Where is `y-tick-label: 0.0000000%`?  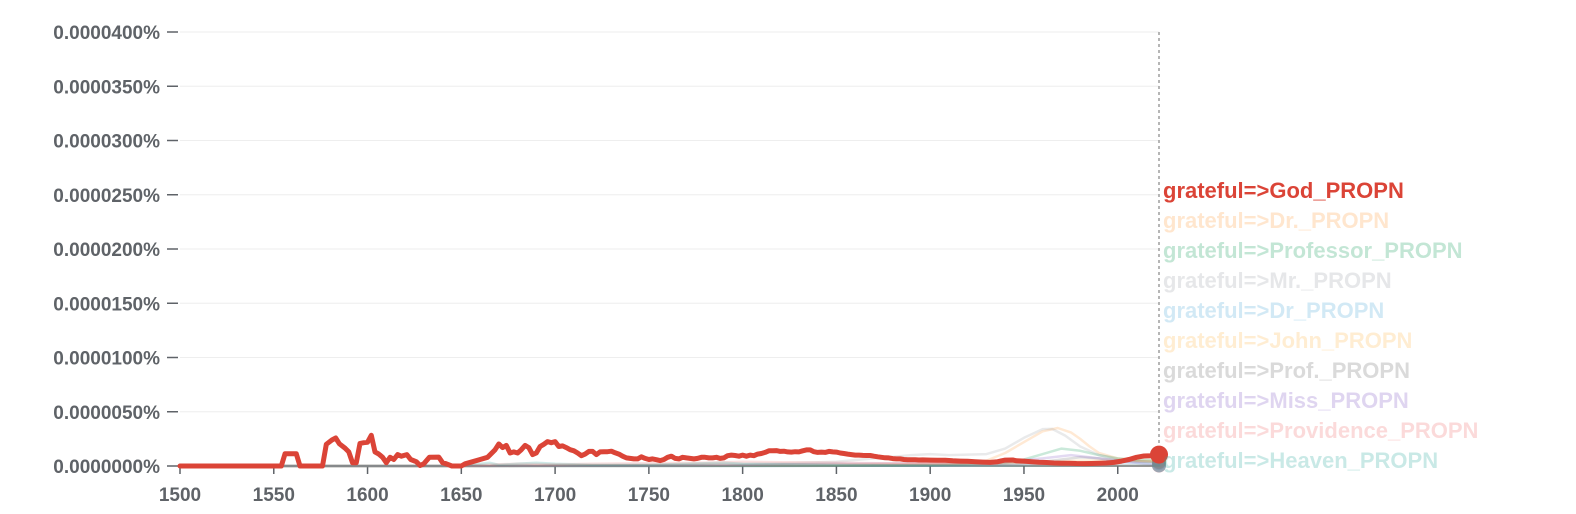
y-tick-label: 0.0000000% is located at coordinates (106, 467).